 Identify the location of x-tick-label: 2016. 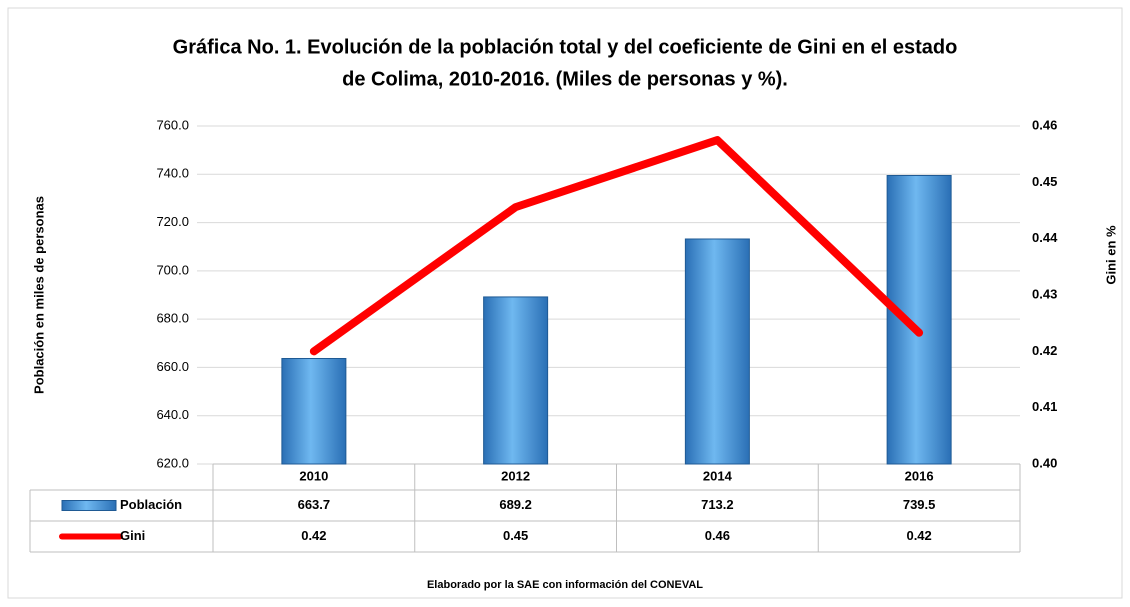
(919, 475).